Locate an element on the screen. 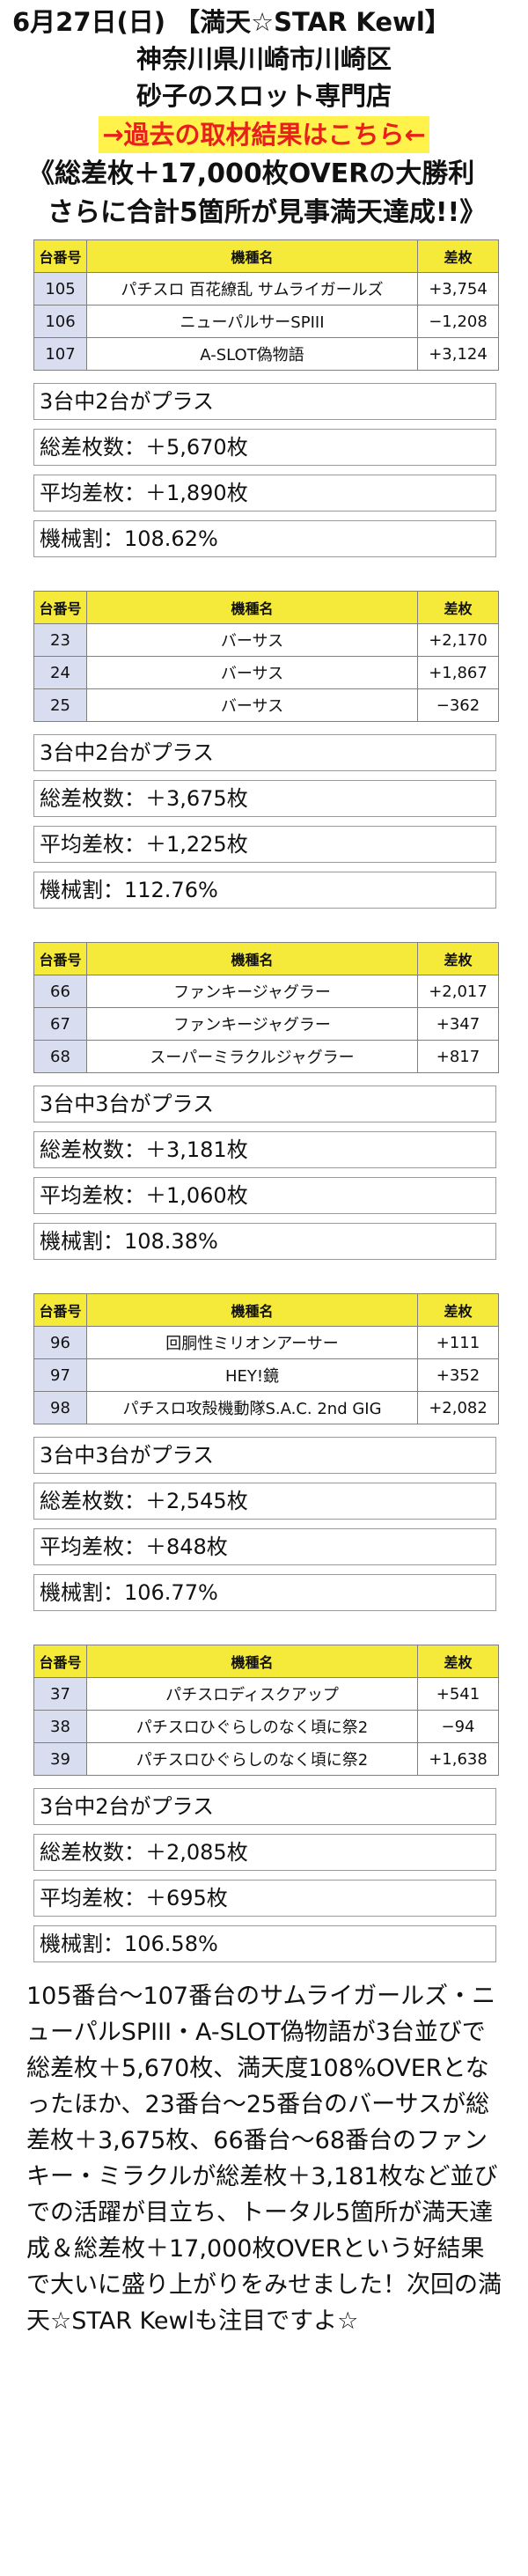 Image resolution: width=528 pixels, height=2576 pixels. machine-number: 37 is located at coordinates (60, 1694).